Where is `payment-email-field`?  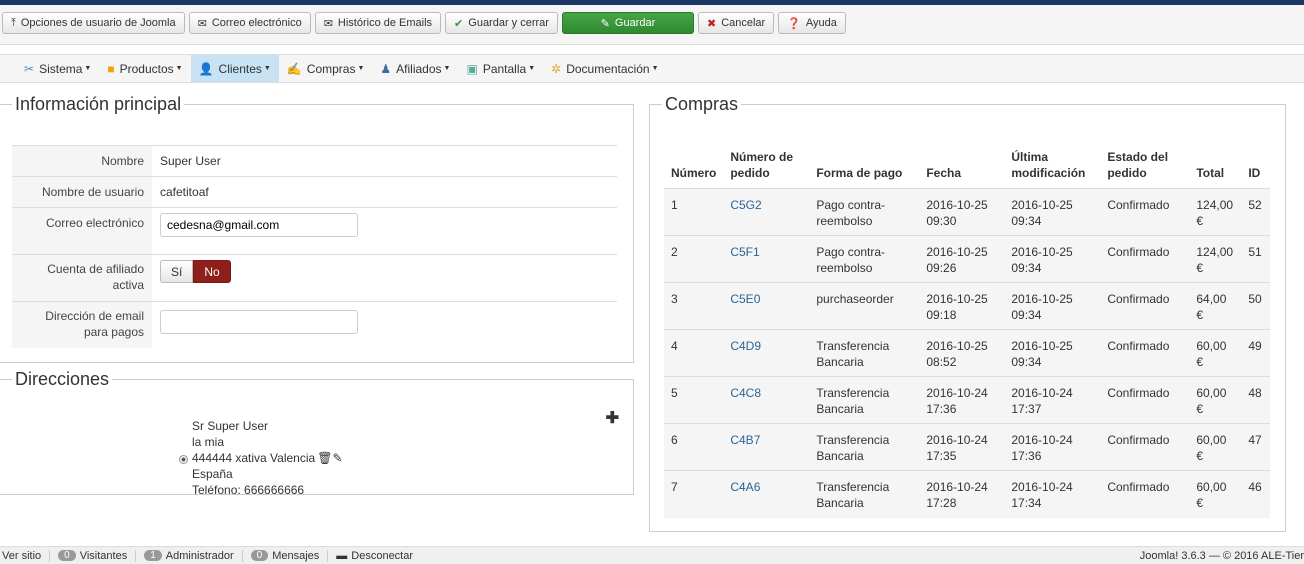 payment-email-field is located at coordinates (259, 322).